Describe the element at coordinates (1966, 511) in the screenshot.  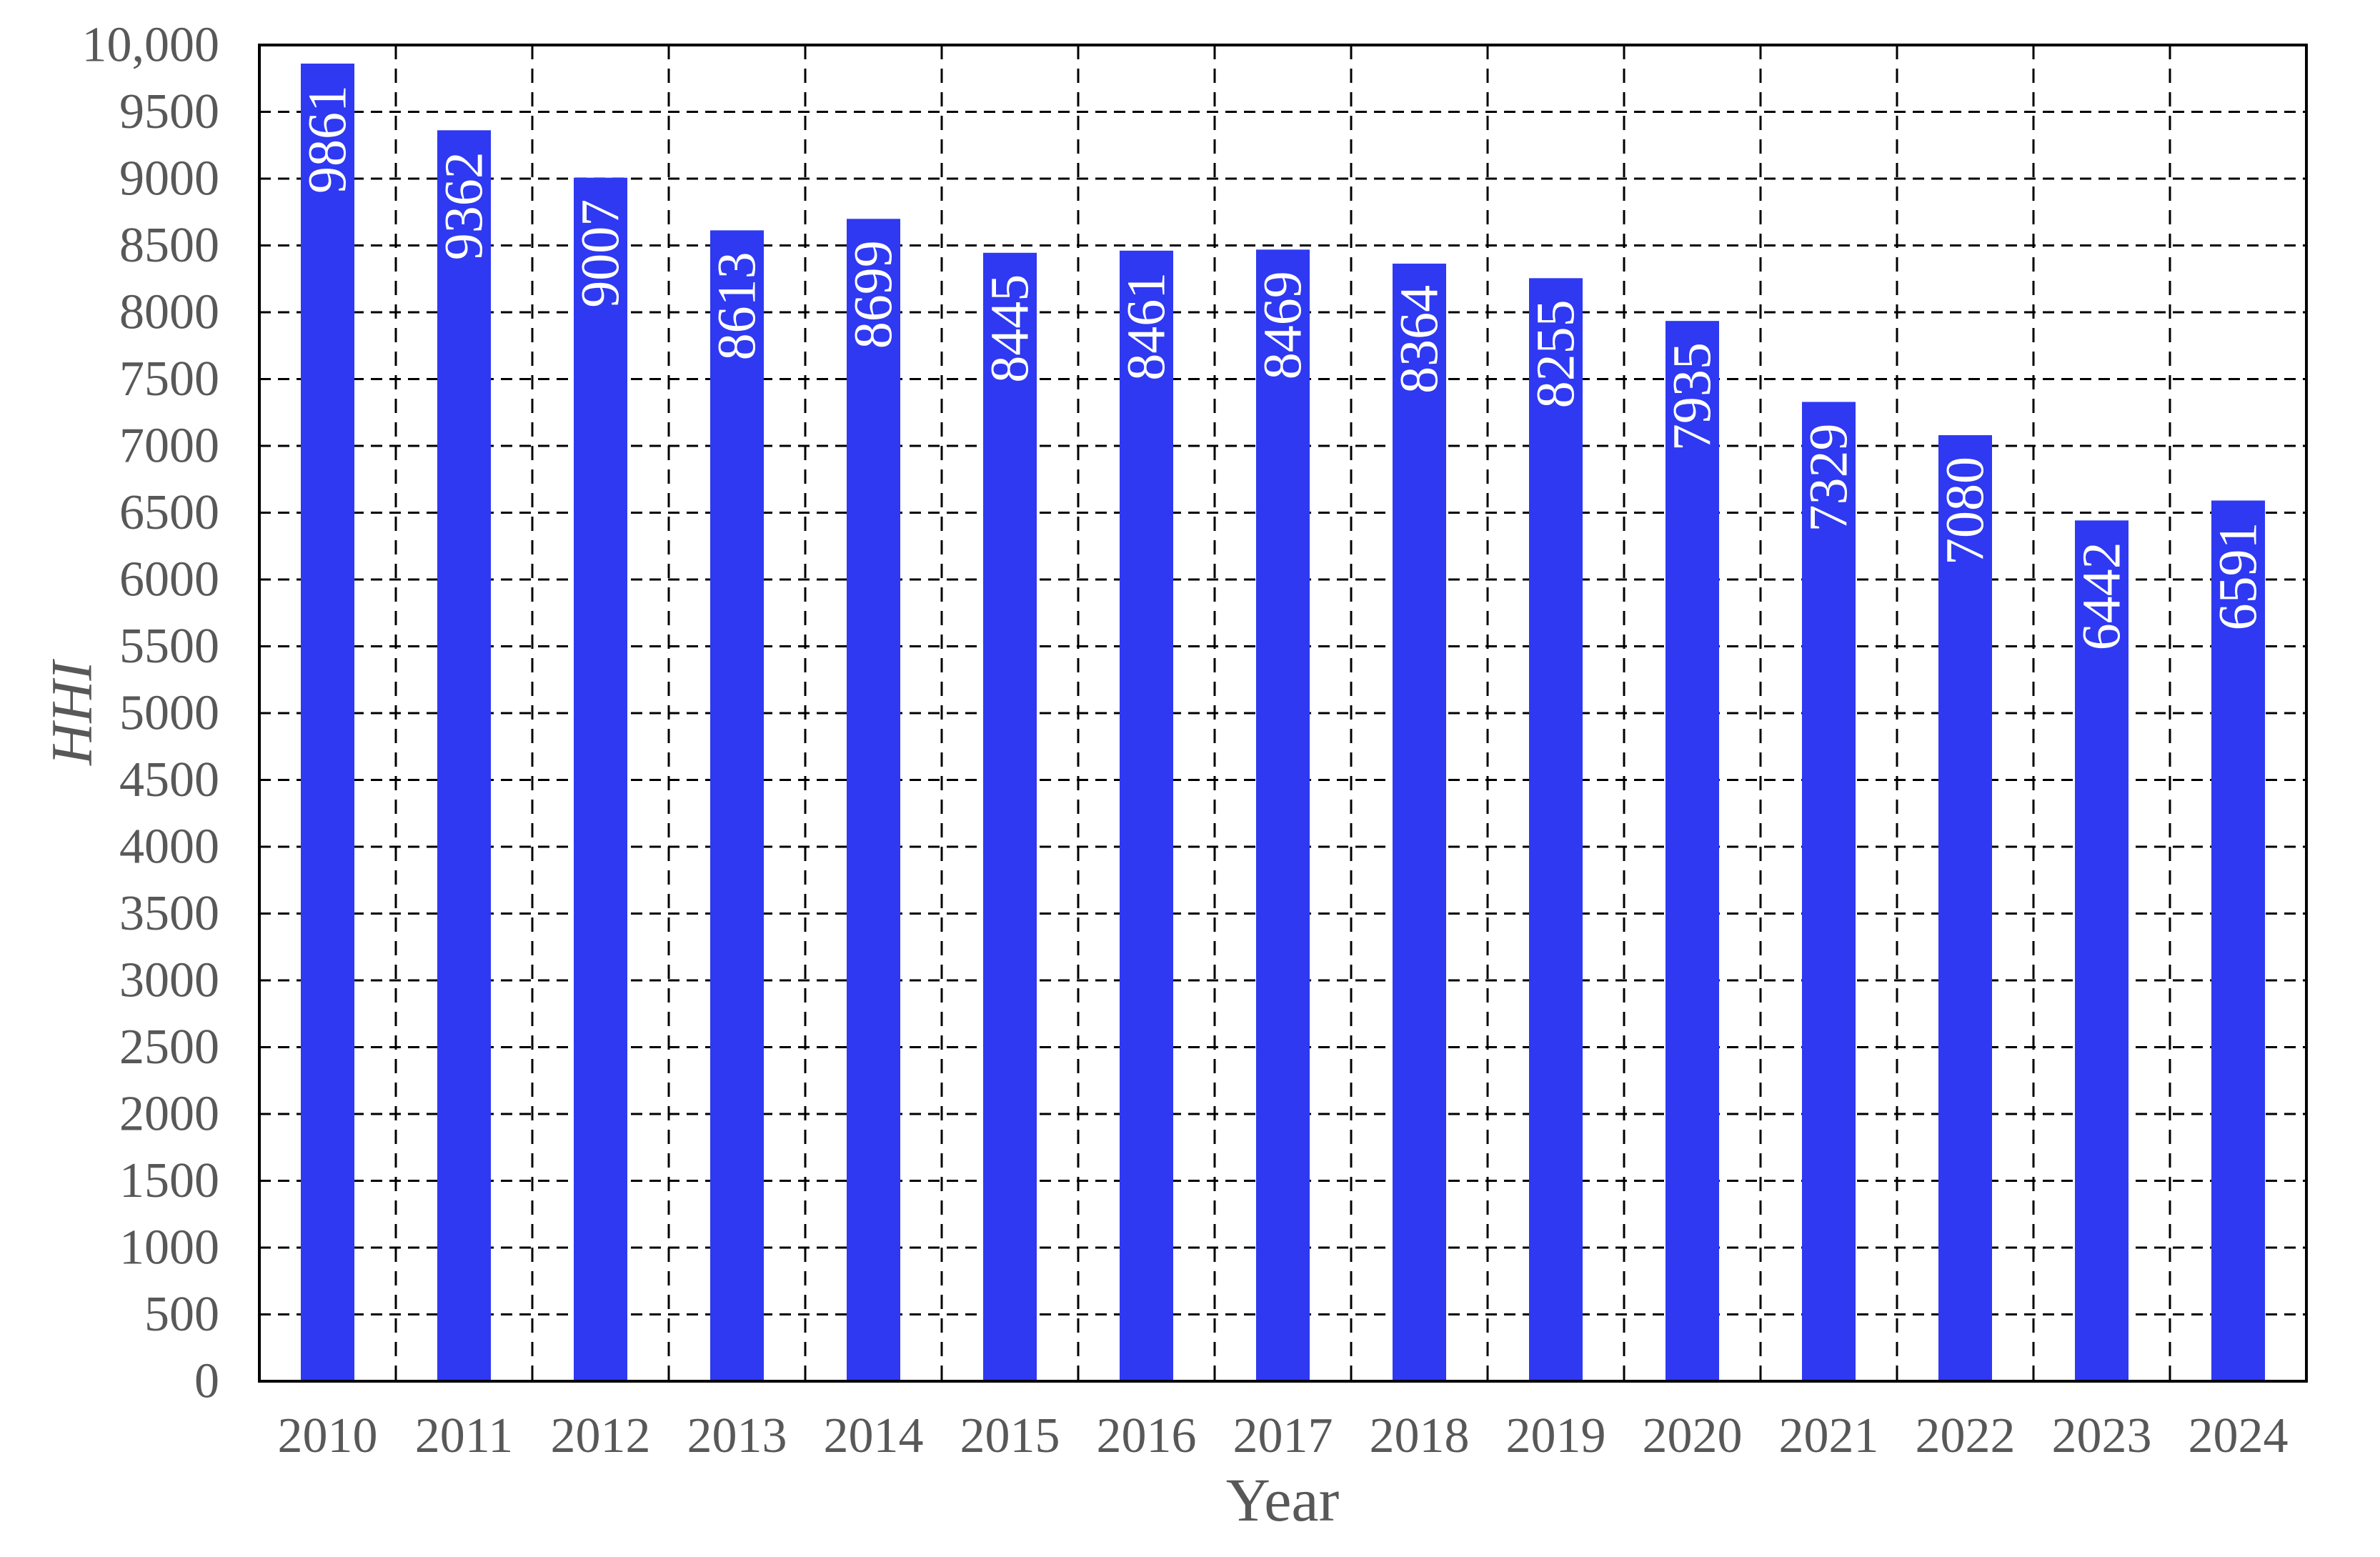
I see `bar-value-label: 7080` at that location.